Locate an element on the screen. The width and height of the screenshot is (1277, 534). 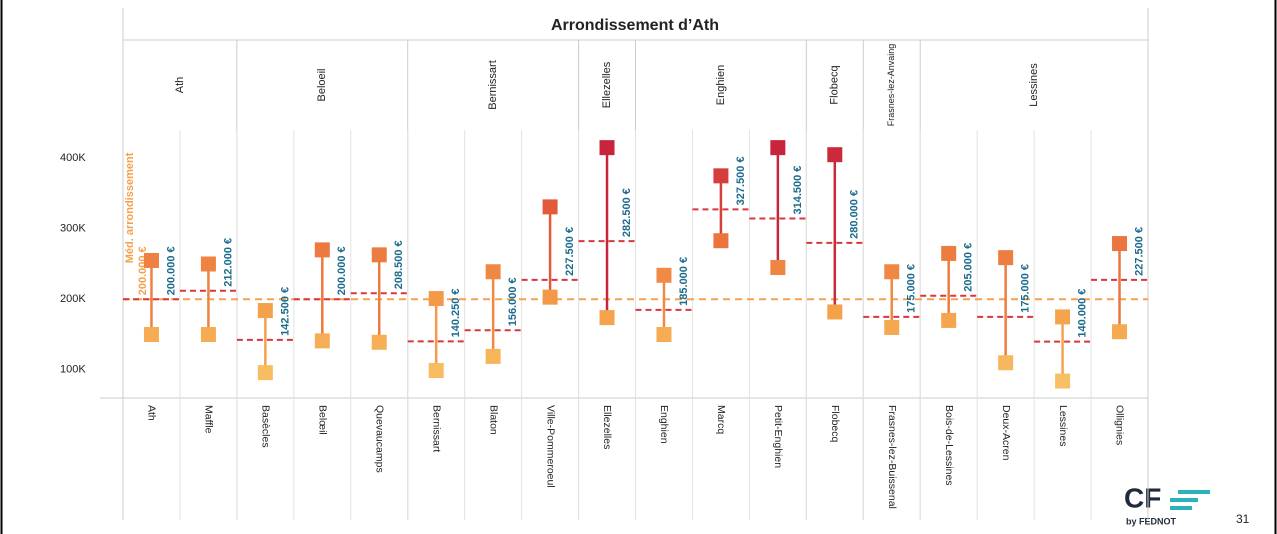
group-label: Flobecq is located at coordinates (835, 84).